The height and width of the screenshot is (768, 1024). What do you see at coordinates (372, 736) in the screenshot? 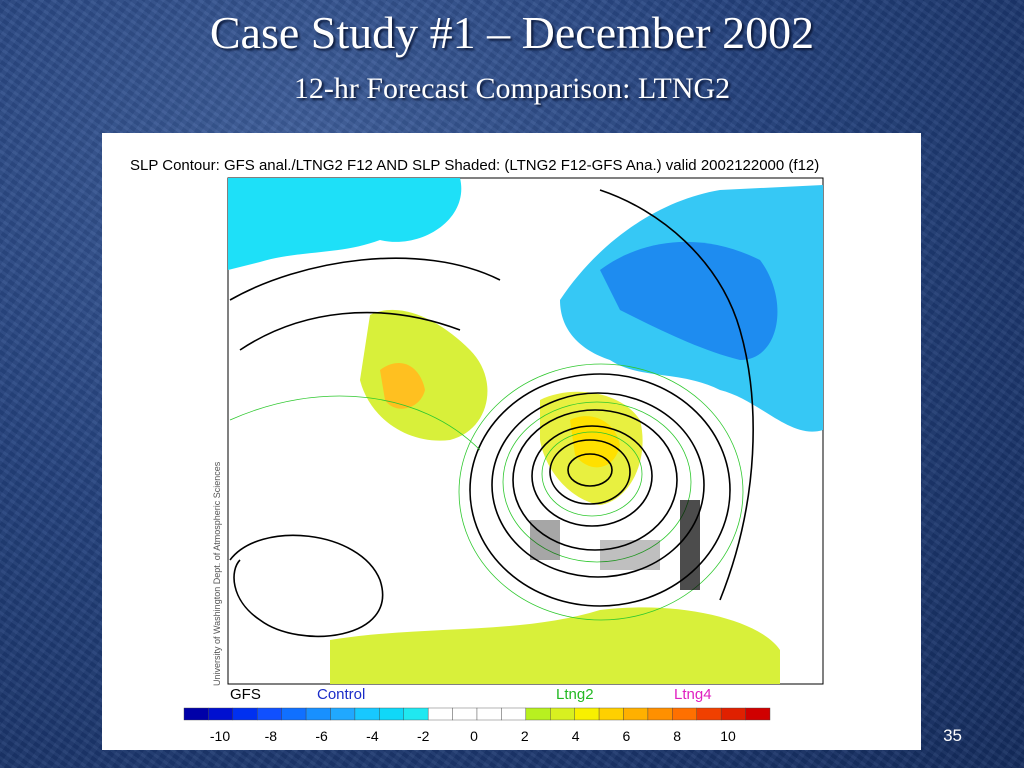
I see `colorbar-tick-label: -4` at bounding box center [372, 736].